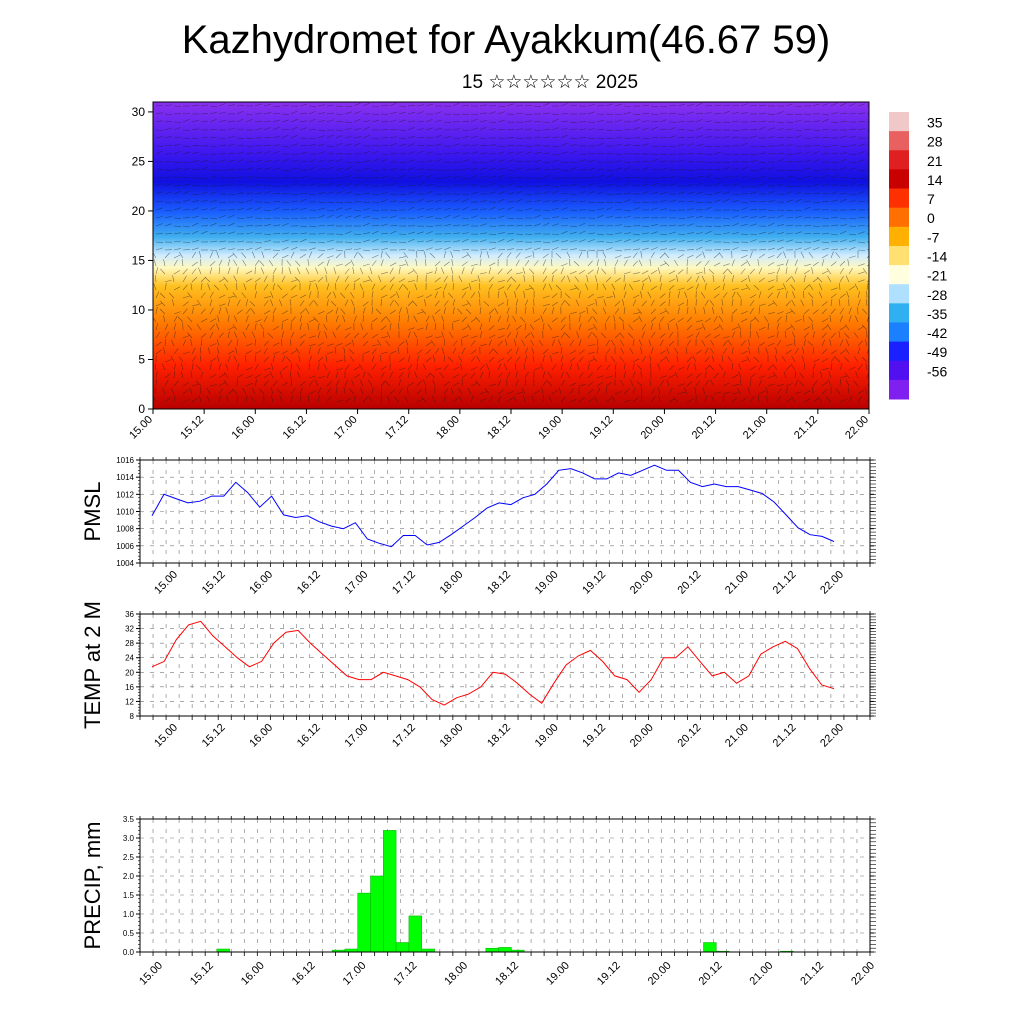  Describe the element at coordinates (499, 736) in the screenshot. I see `x-tick-label: 18.12` at that location.